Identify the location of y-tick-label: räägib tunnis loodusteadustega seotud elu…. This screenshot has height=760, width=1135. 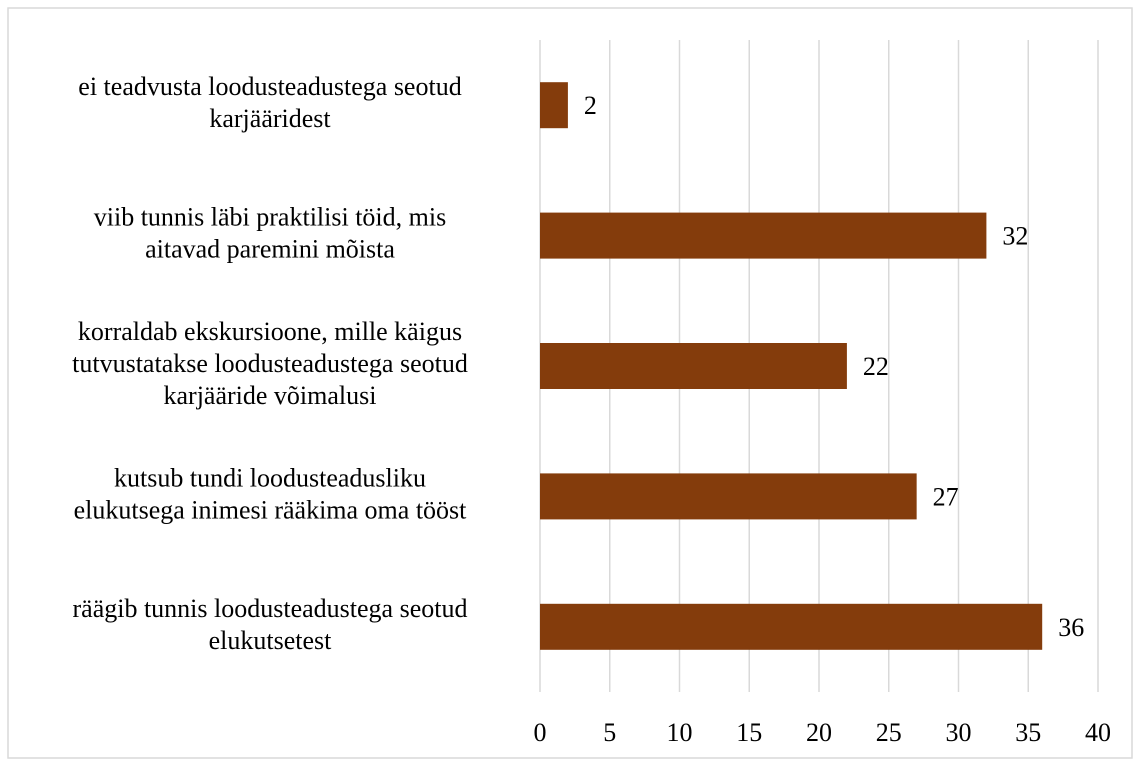
(270, 624).